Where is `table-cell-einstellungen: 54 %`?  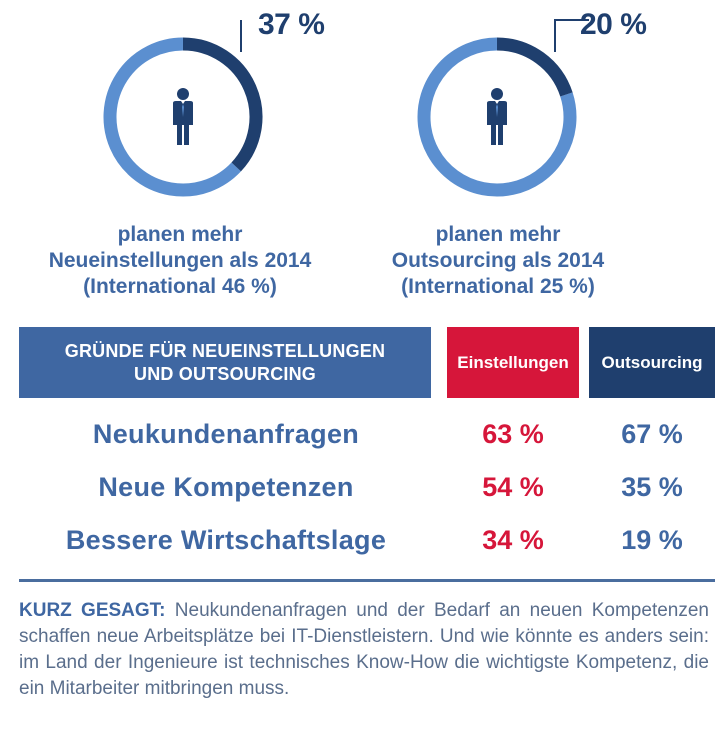 table-cell-einstellungen: 54 % is located at coordinates (513, 487).